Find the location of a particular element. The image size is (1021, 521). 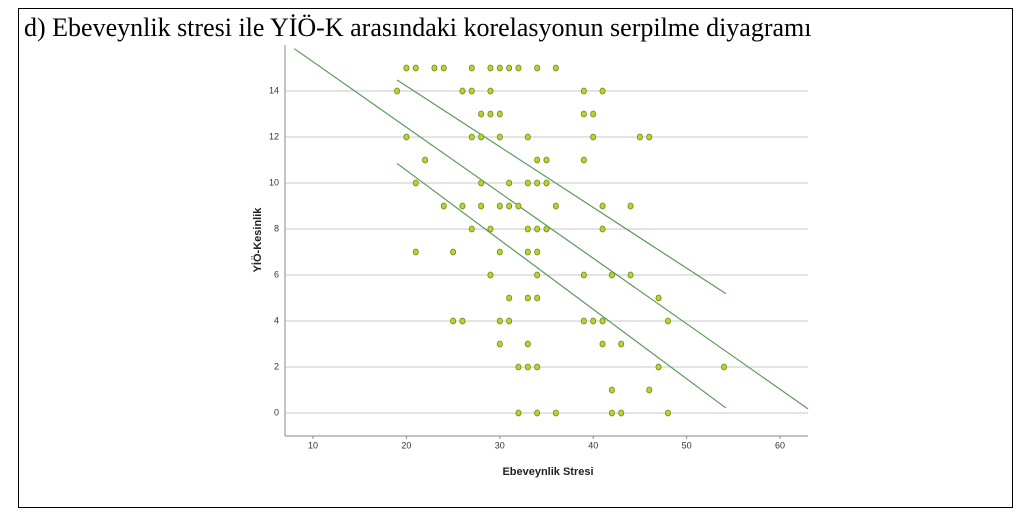

y-tick-label: 10 is located at coordinates (274, 182).